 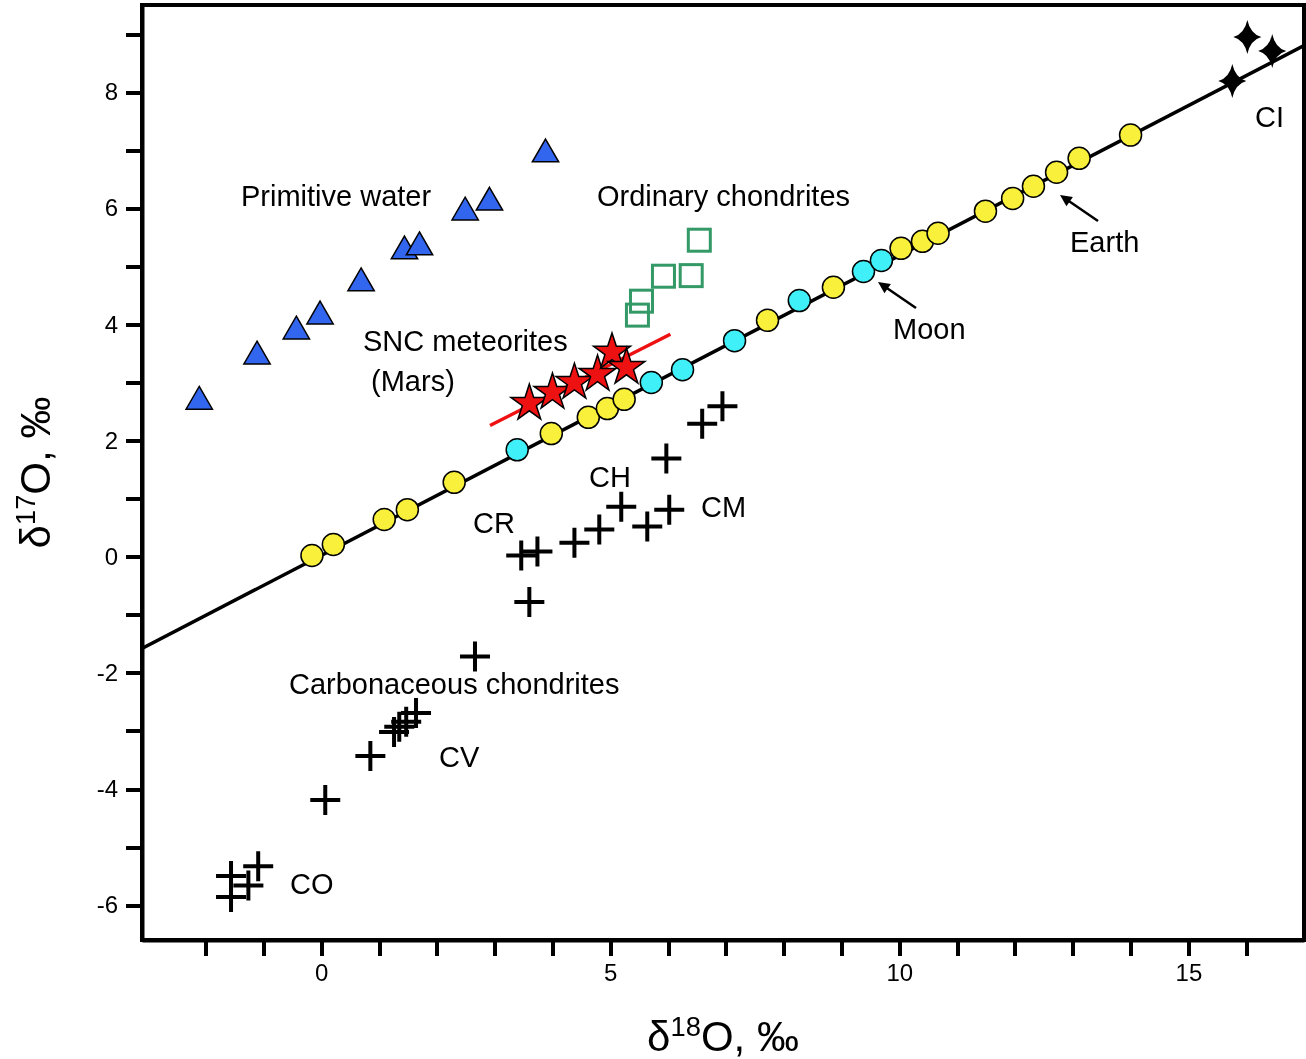 I want to click on annotation: CH, so click(x=610, y=477).